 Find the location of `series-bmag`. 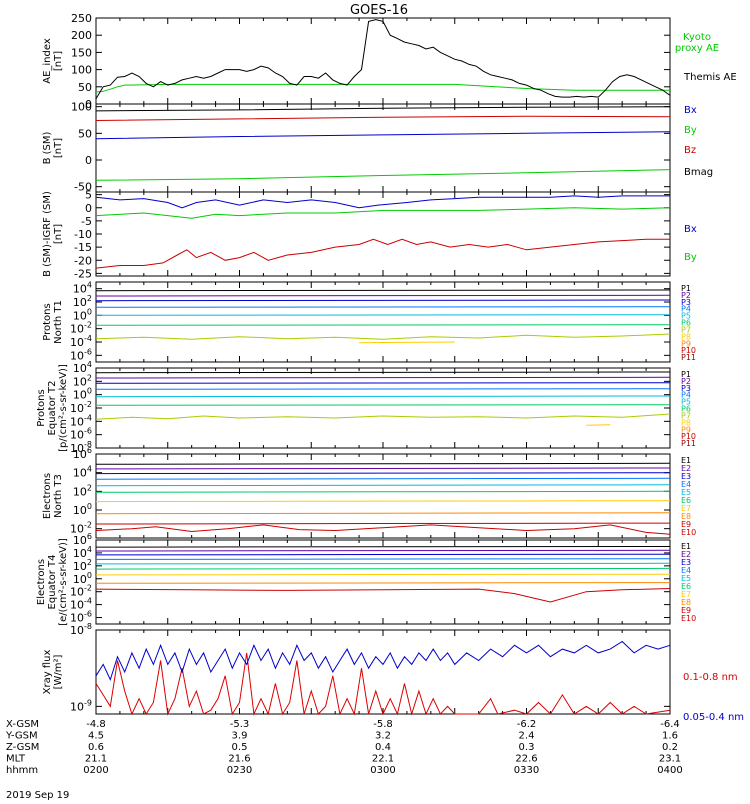

series-bmag is located at coordinates (383, 109).